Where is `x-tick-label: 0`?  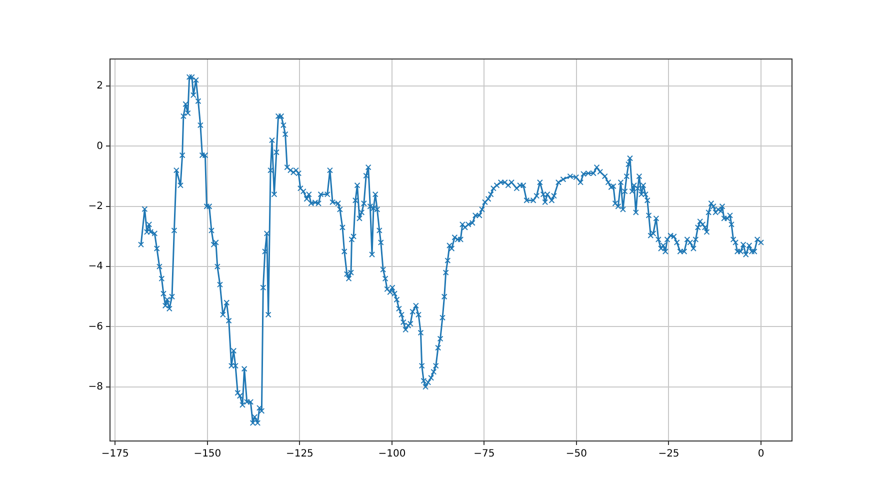
x-tick-label: 0 is located at coordinates (761, 454).